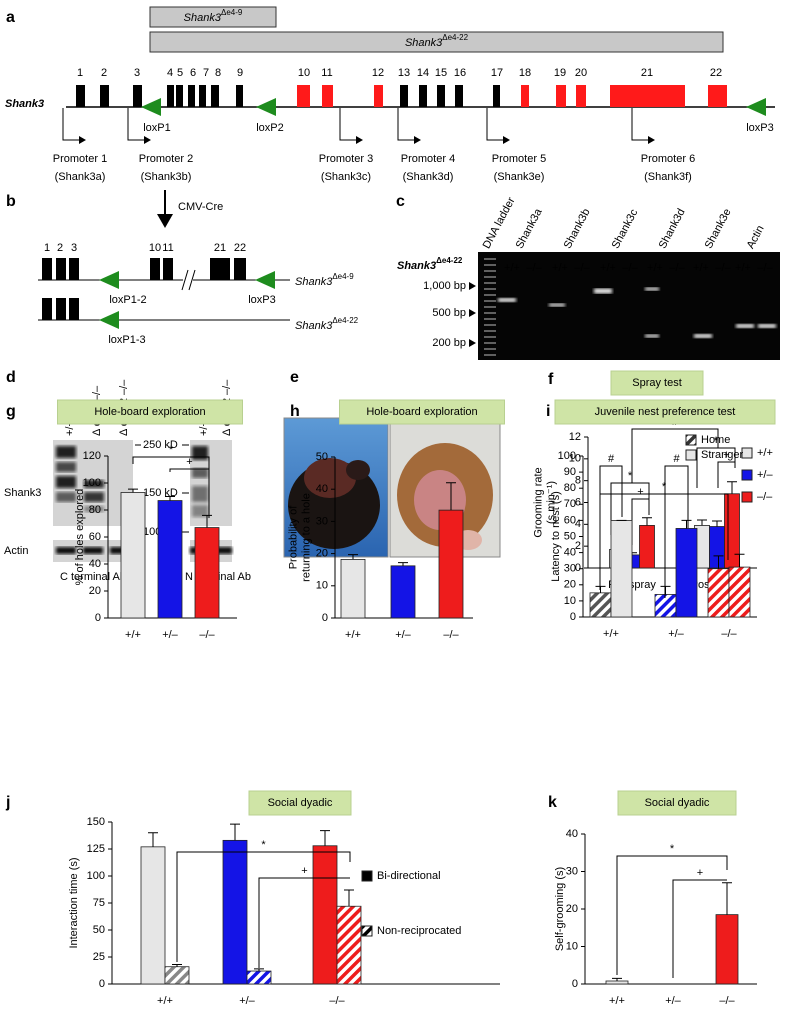 Image resolution: width=788 pixels, height=1036 pixels. What do you see at coordinates (538, 502) in the screenshot?
I see `y-axis-label-line: Grooming rate` at bounding box center [538, 502].